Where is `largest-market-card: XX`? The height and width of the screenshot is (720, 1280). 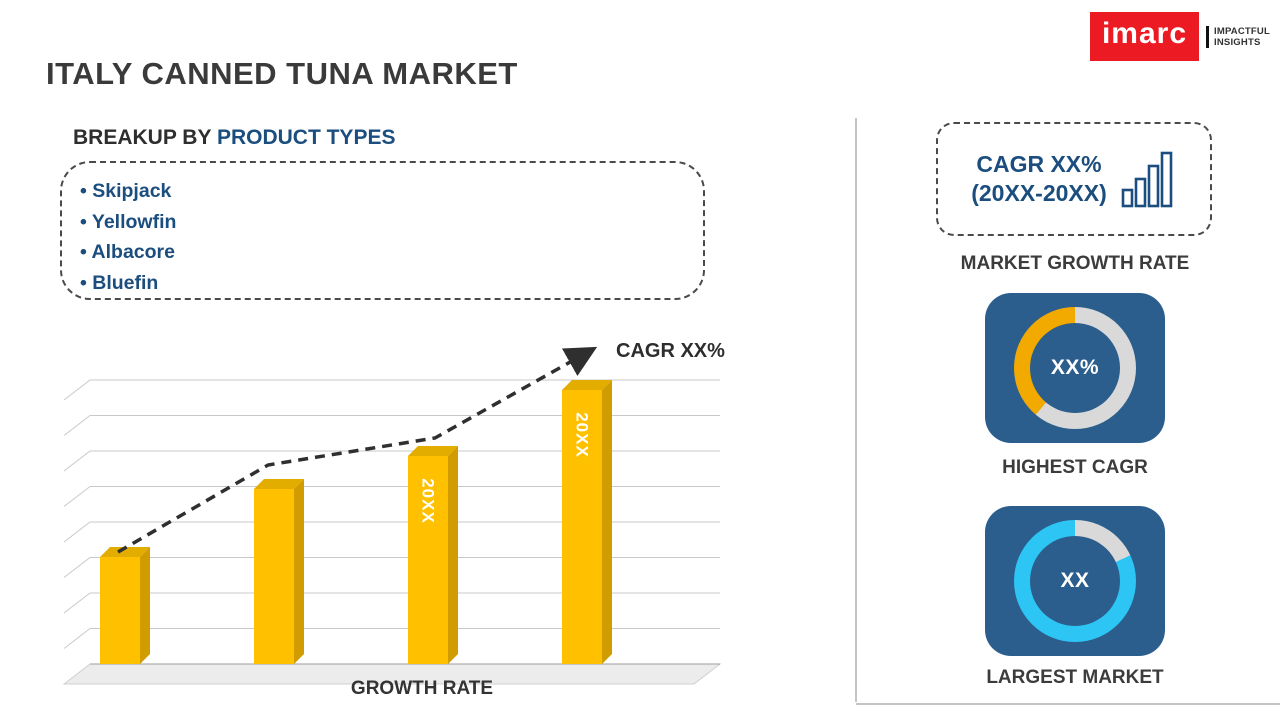 largest-market-card: XX is located at coordinates (1075, 581).